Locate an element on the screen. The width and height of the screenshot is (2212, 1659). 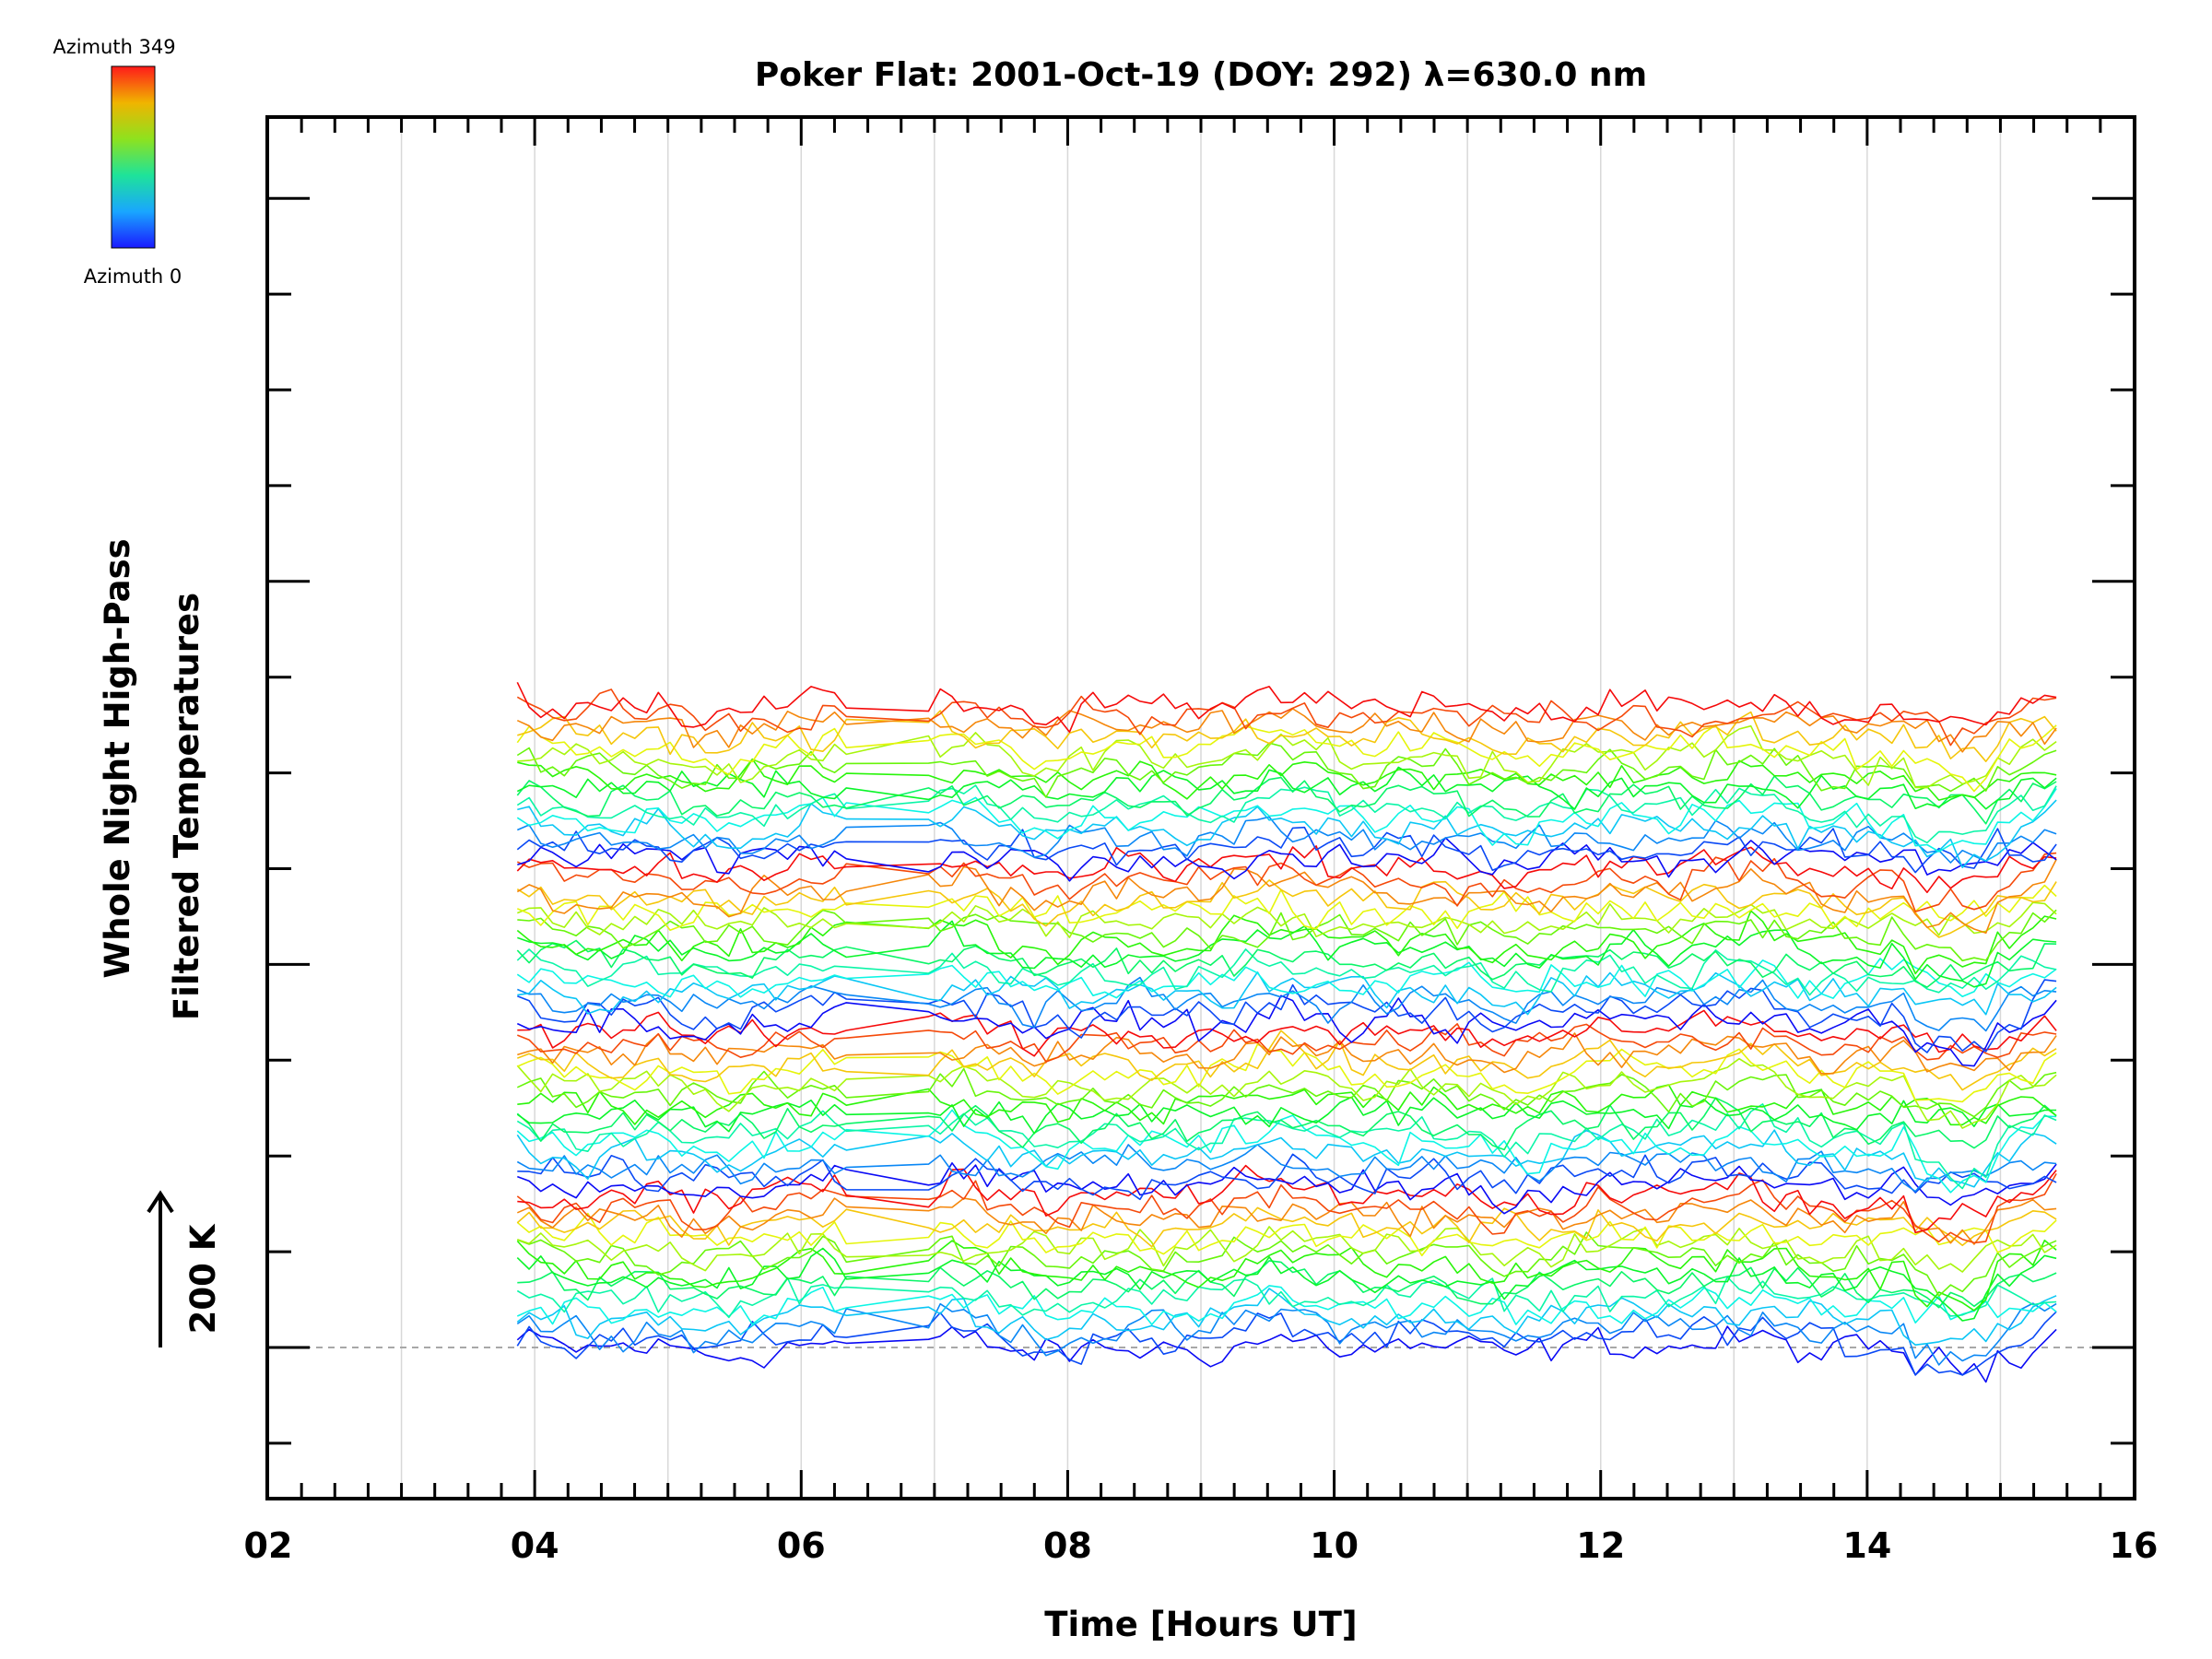
x-axis-label: Time [Hours UT] is located at coordinates (1200, 1624).